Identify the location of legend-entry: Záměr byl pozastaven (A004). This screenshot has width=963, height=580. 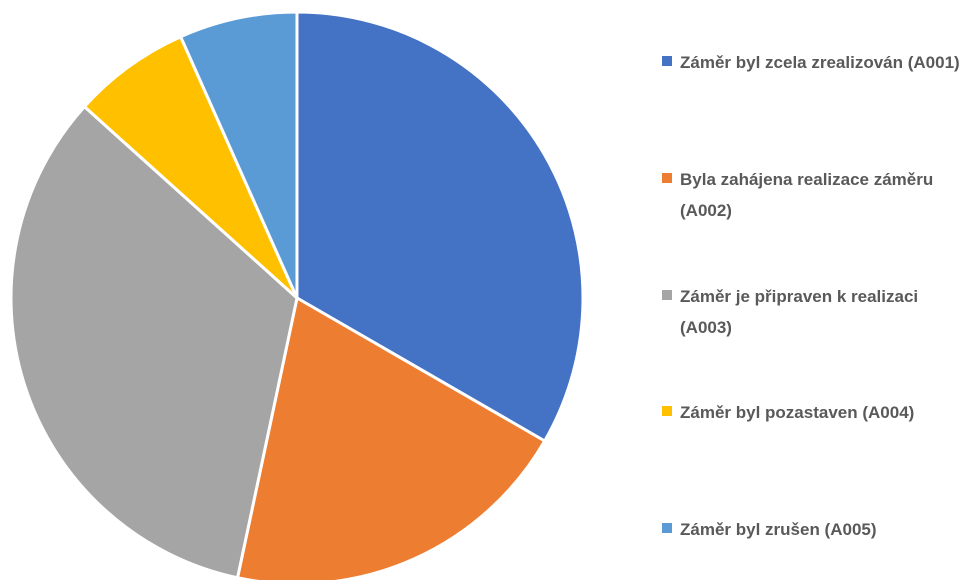
(812, 412).